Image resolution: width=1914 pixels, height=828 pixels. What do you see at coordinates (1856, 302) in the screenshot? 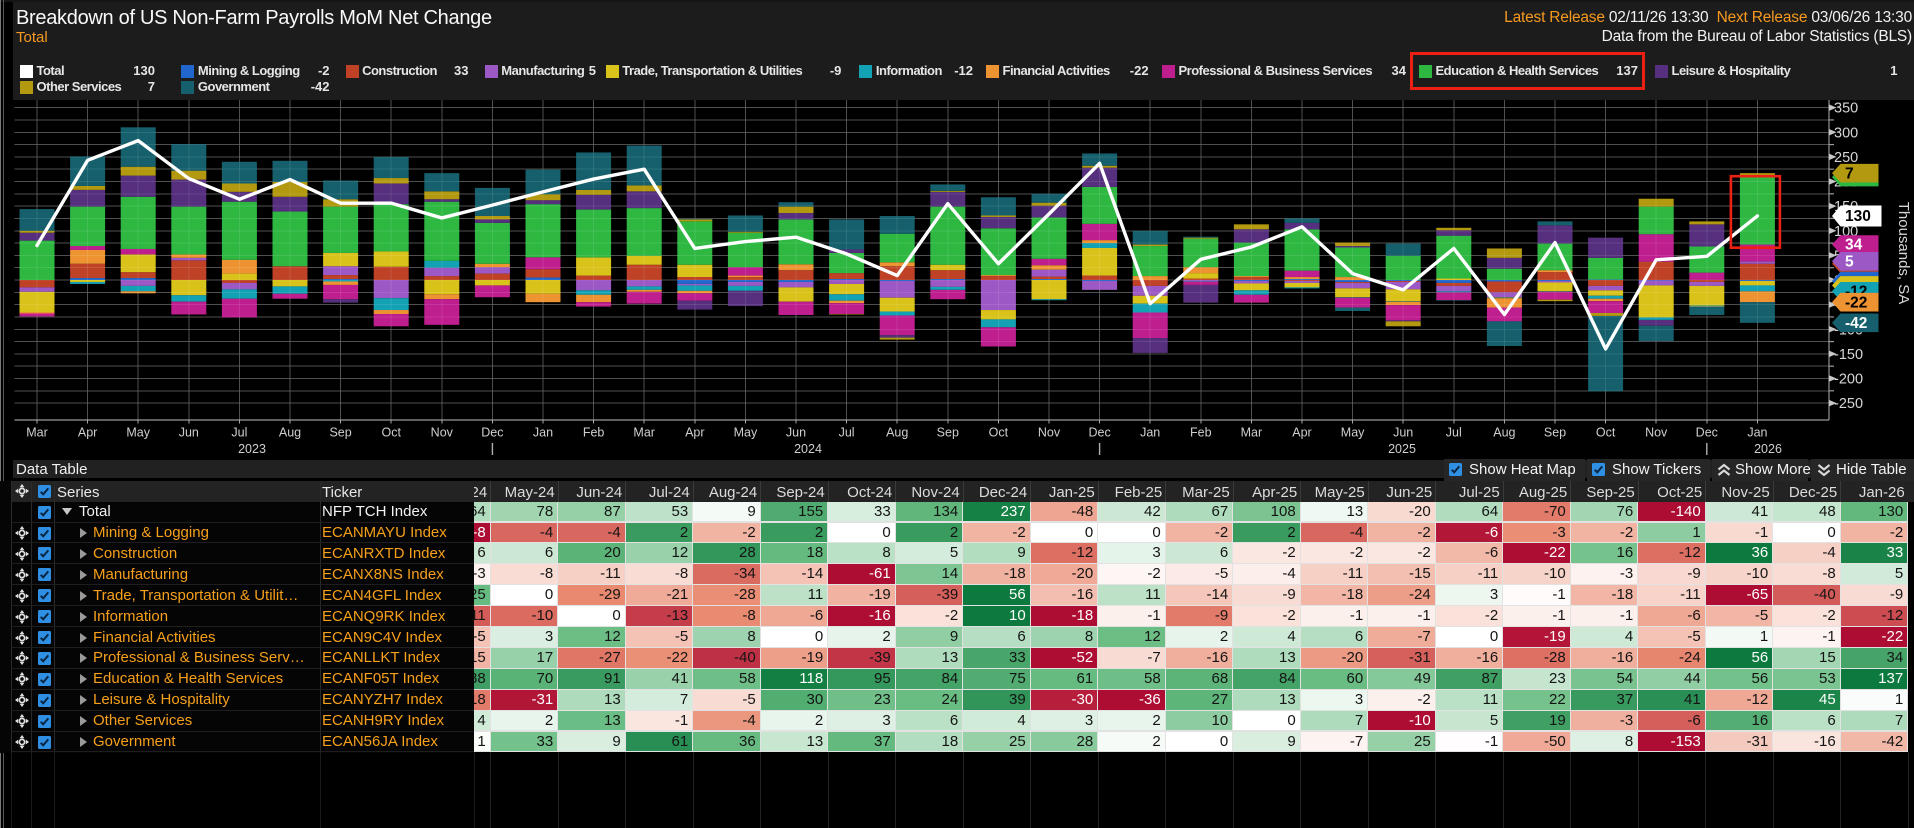
I see `svg-text: -22` at bounding box center [1856, 302].